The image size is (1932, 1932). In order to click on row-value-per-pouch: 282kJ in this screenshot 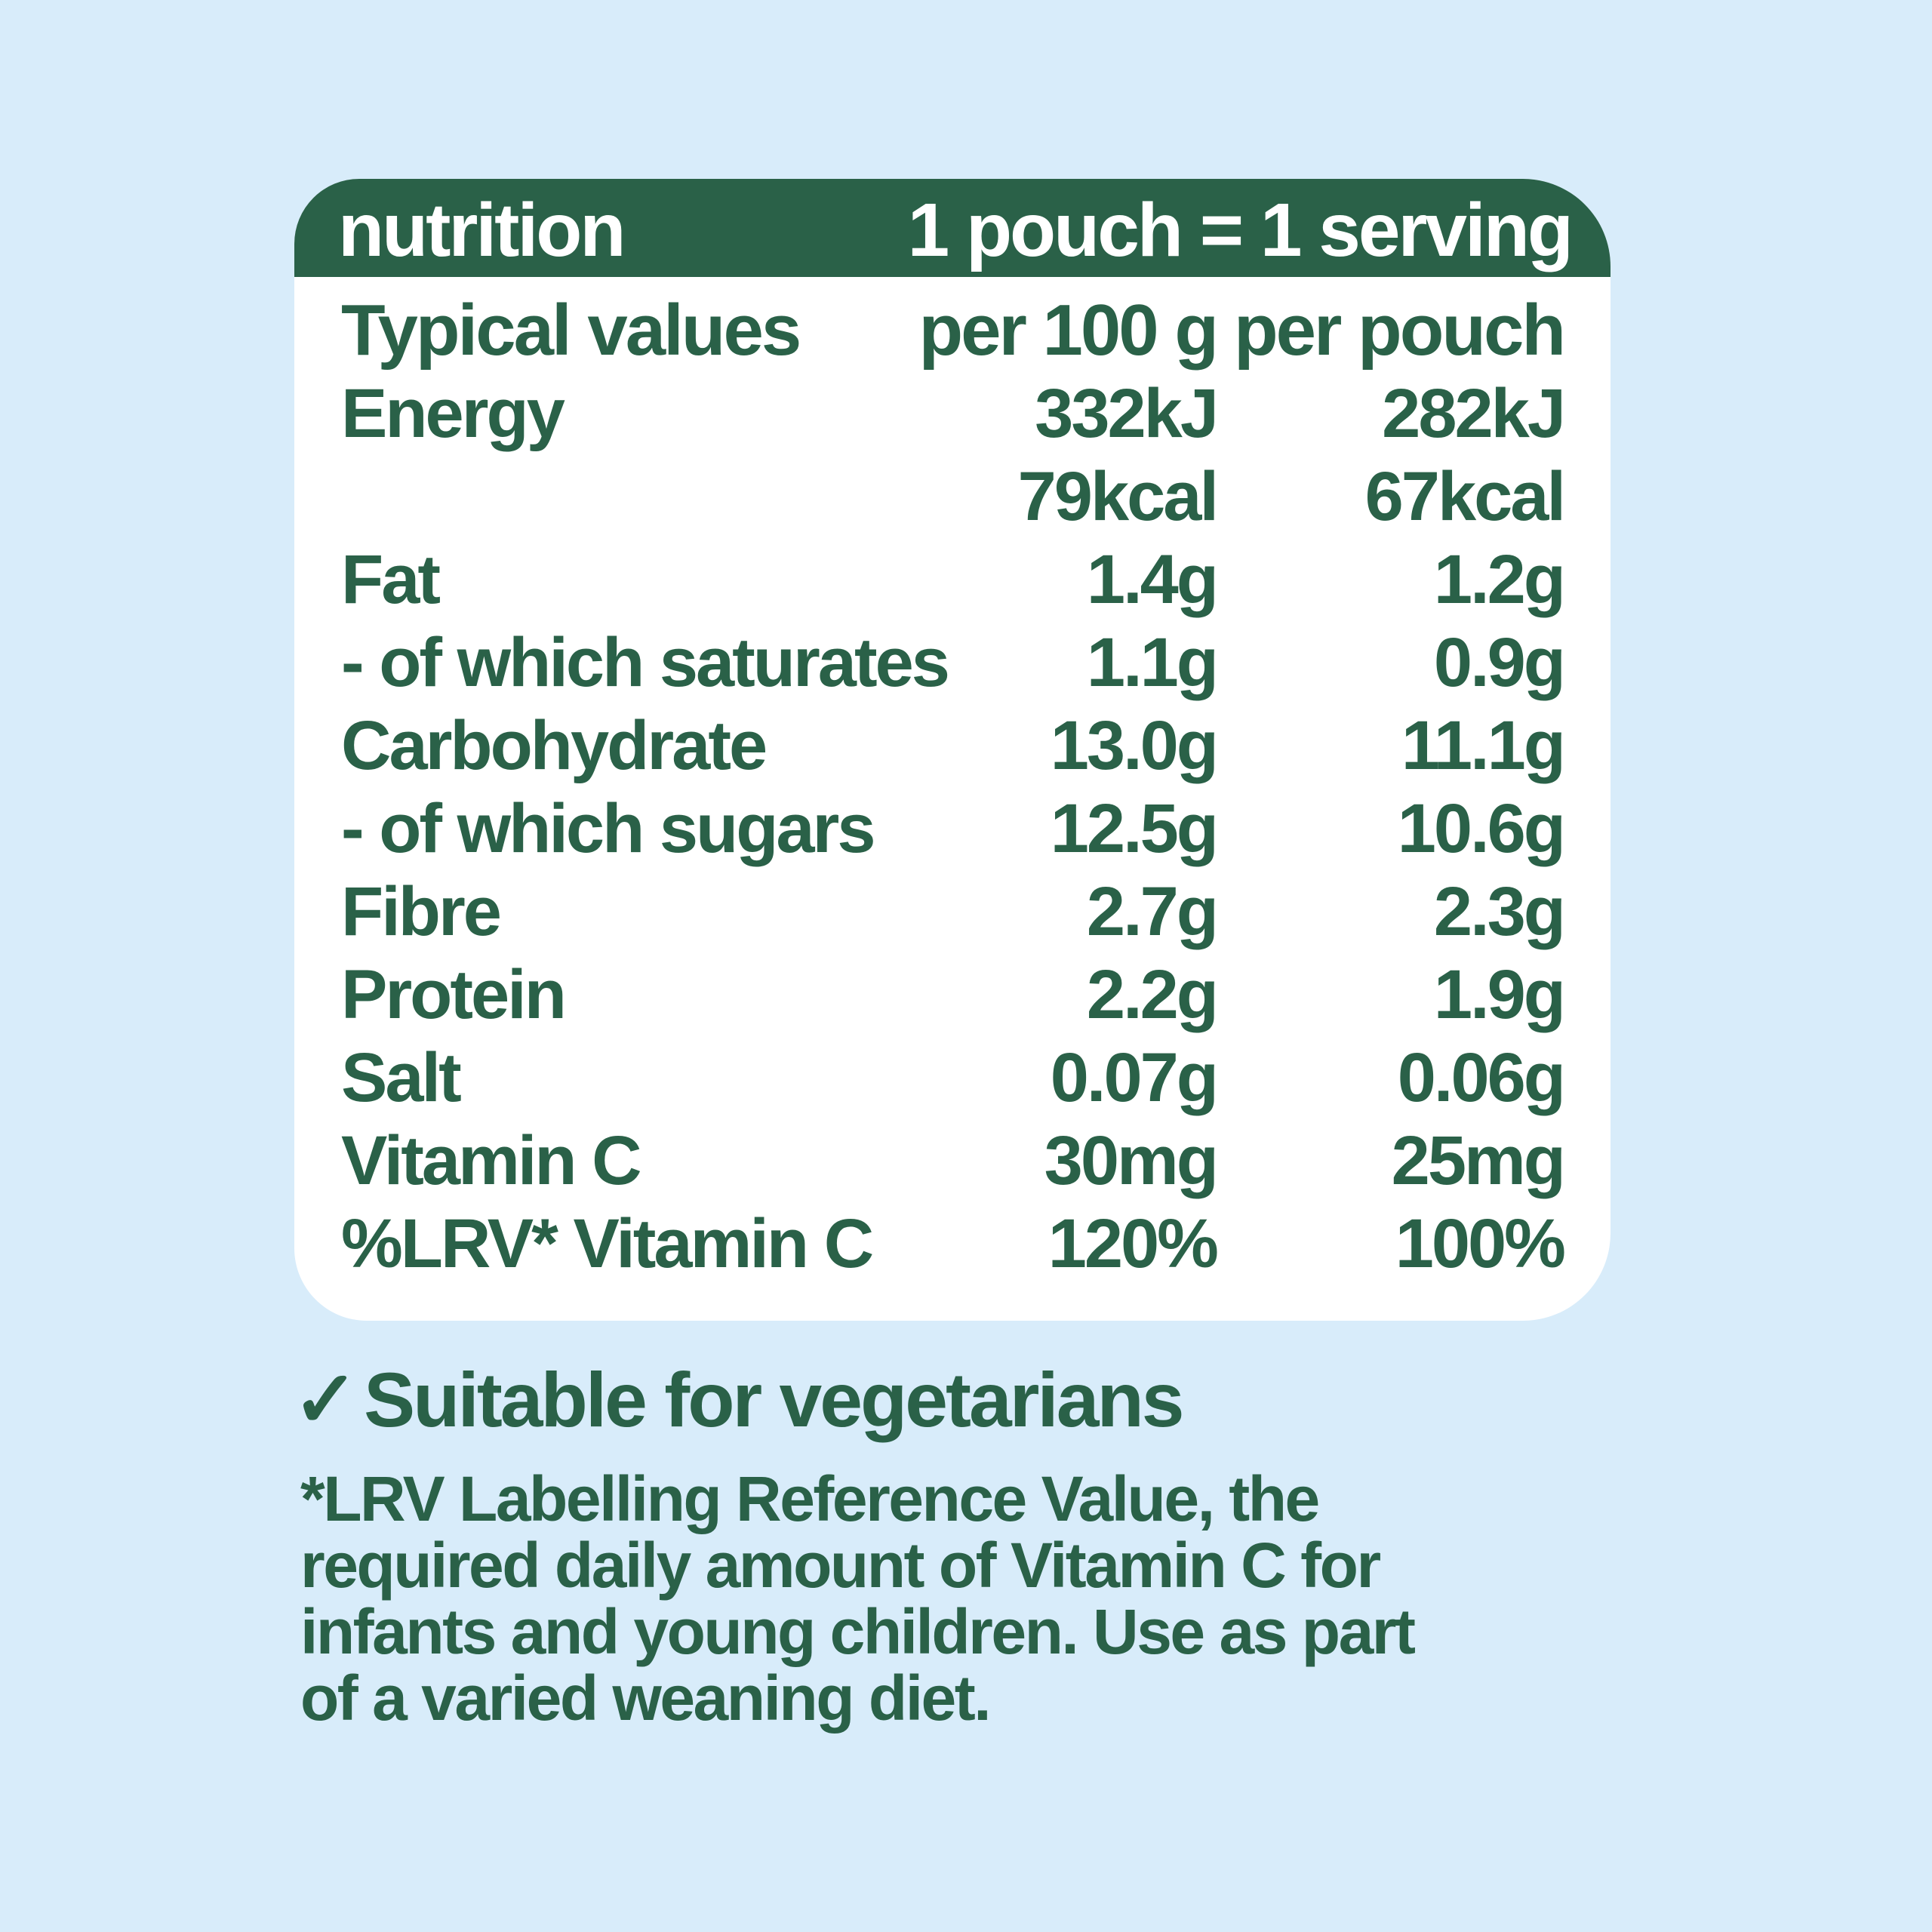, I will do `click(1474, 413)`.